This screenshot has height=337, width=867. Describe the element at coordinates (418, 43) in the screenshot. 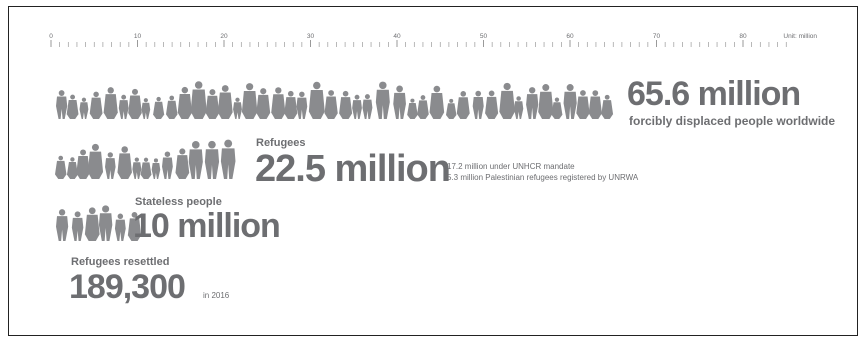

I see `ruler-ticks` at that location.